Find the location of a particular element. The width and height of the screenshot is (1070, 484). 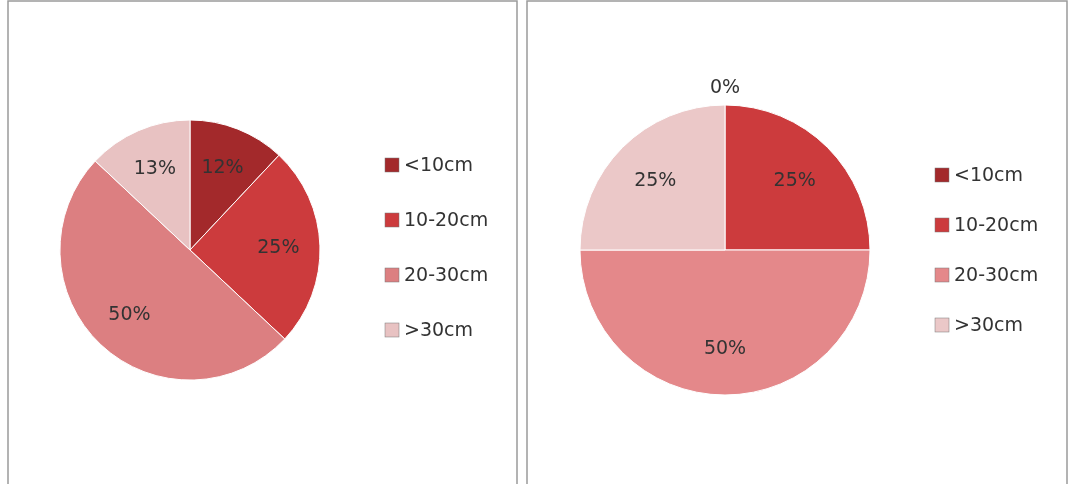

data-label: 13% is located at coordinates (155, 167).